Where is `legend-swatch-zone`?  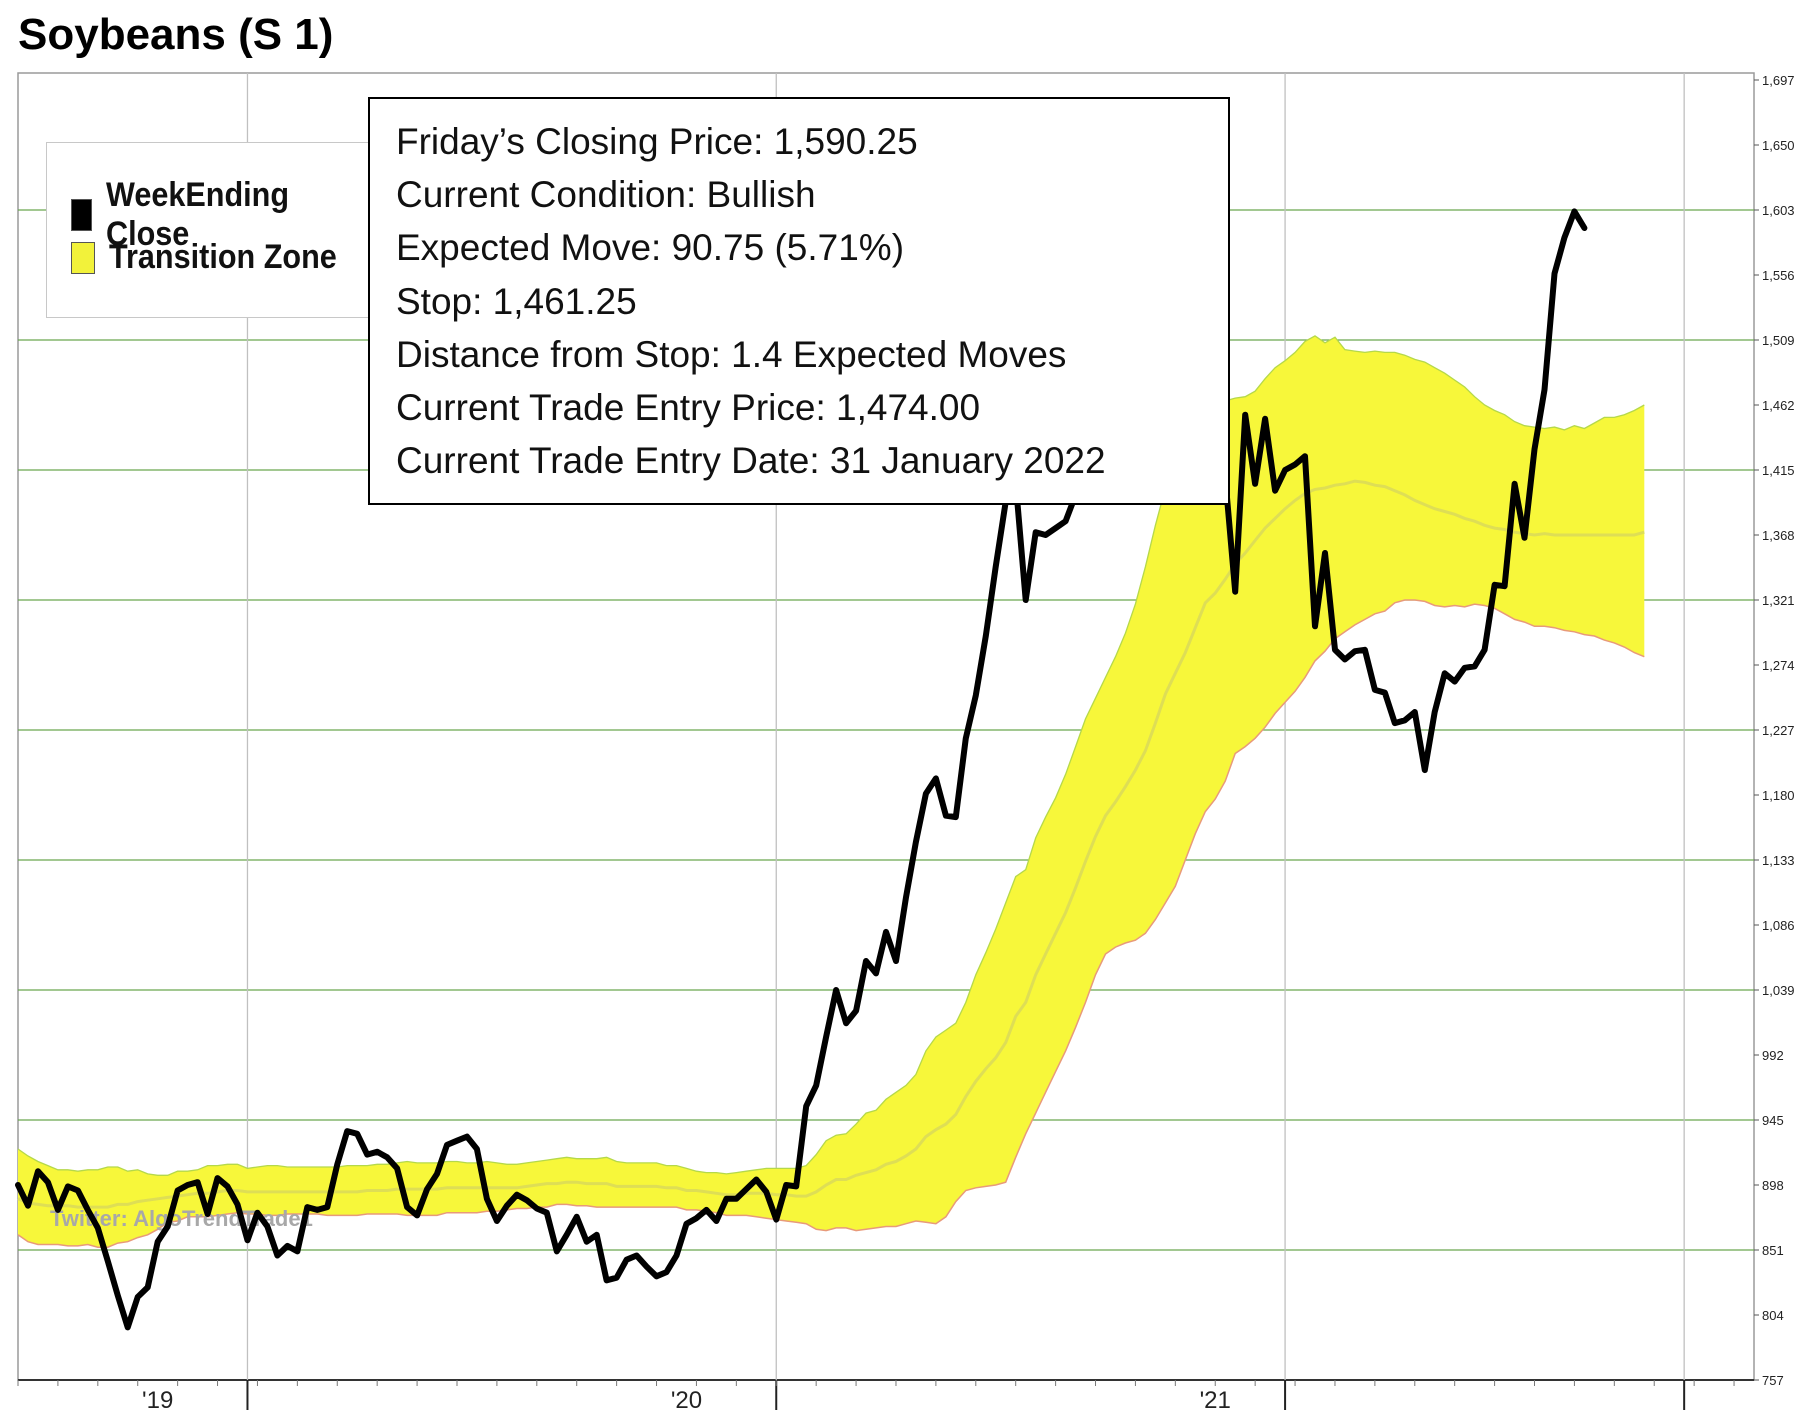 legend-swatch-zone is located at coordinates (83, 257).